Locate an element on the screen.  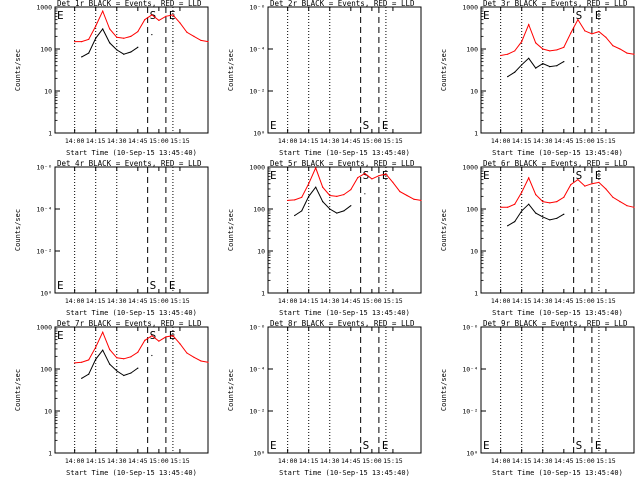
x-tick-label: 14:45 is located at coordinates (564, 141).